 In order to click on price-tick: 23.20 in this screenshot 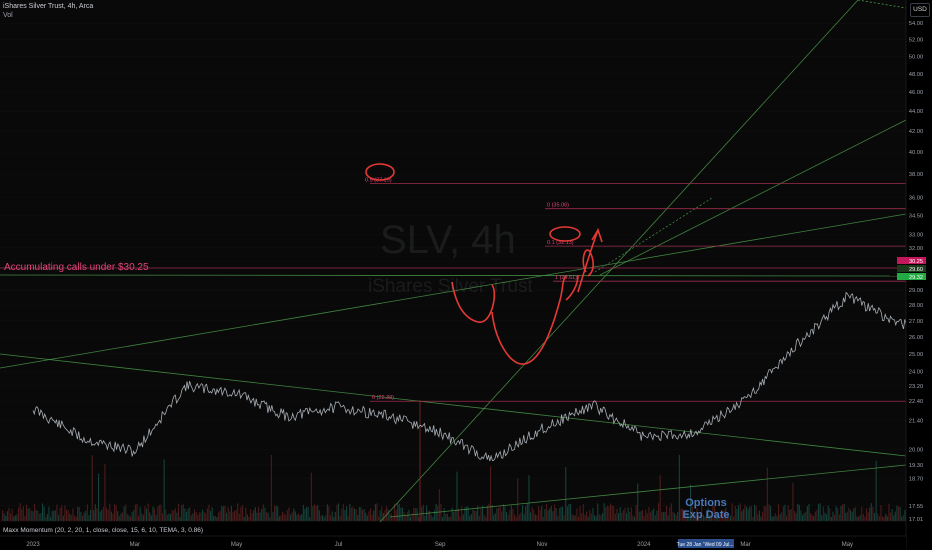, I will do `click(916, 387)`.